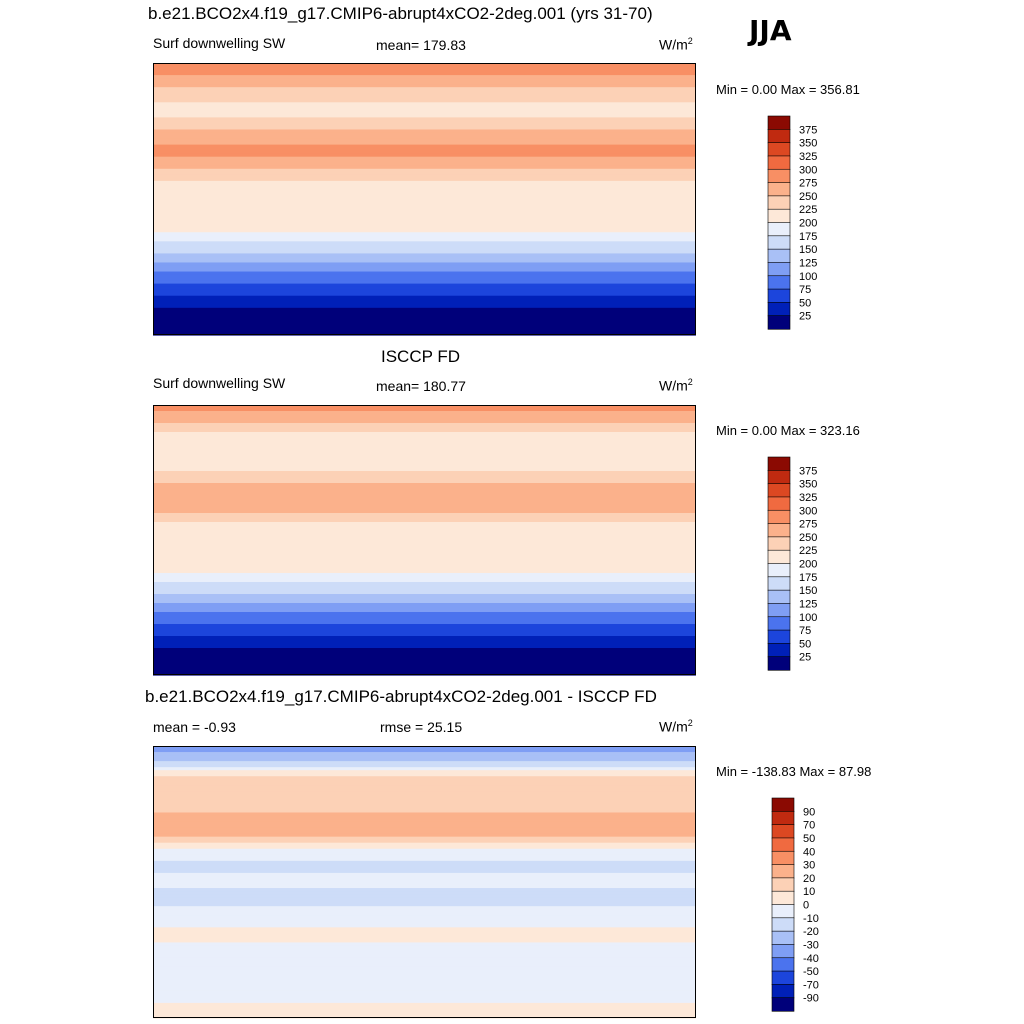 The image size is (1024, 1024). I want to click on colorbar-label: -90, so click(811, 999).